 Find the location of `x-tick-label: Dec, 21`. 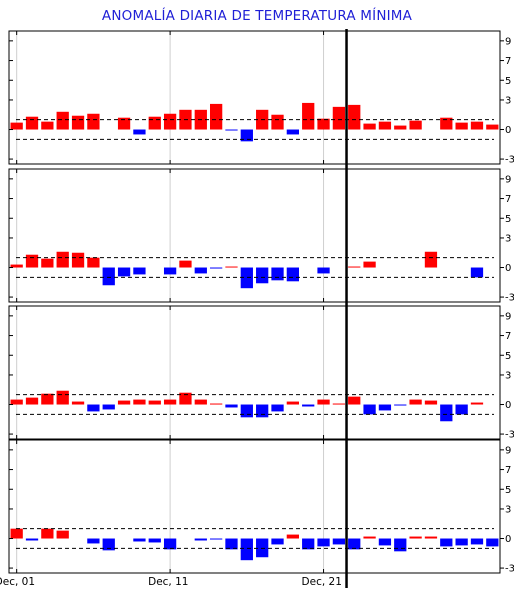

x-tick-label: Dec, 21 is located at coordinates (322, 582).